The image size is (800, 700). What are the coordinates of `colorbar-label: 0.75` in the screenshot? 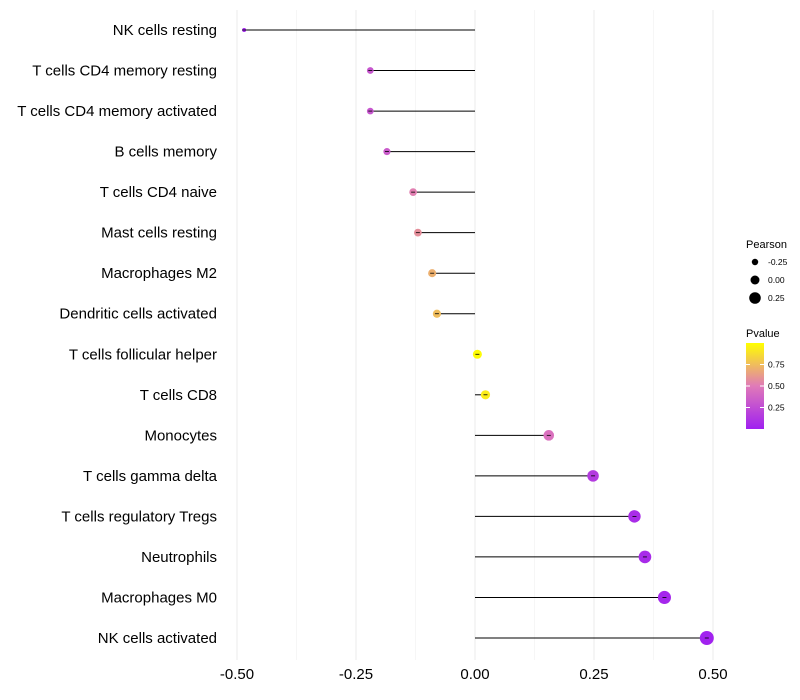 It's located at (776, 365).